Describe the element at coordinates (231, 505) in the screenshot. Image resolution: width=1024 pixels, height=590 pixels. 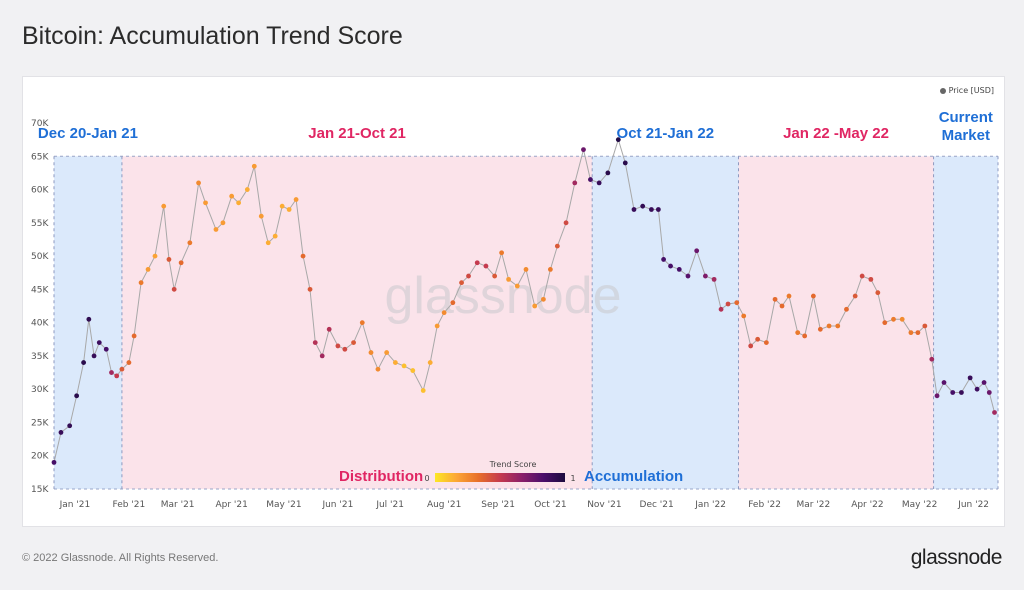
I see `x-tick-label: Apr '21` at that location.